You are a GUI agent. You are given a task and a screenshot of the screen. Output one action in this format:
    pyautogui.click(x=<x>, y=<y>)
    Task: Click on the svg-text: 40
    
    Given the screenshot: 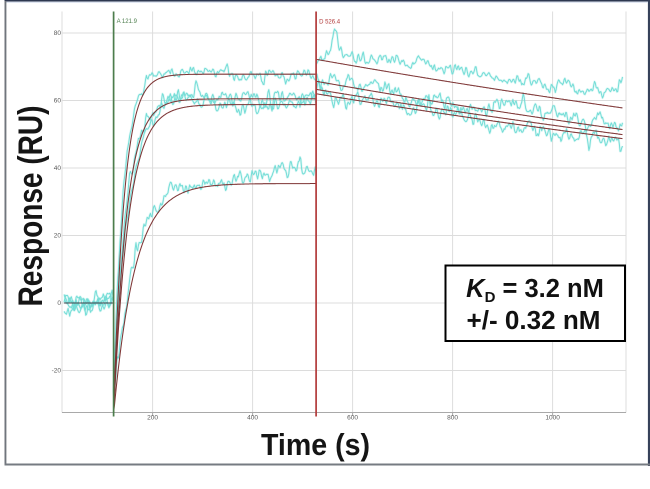 What is the action you would take?
    pyautogui.click(x=58, y=168)
    